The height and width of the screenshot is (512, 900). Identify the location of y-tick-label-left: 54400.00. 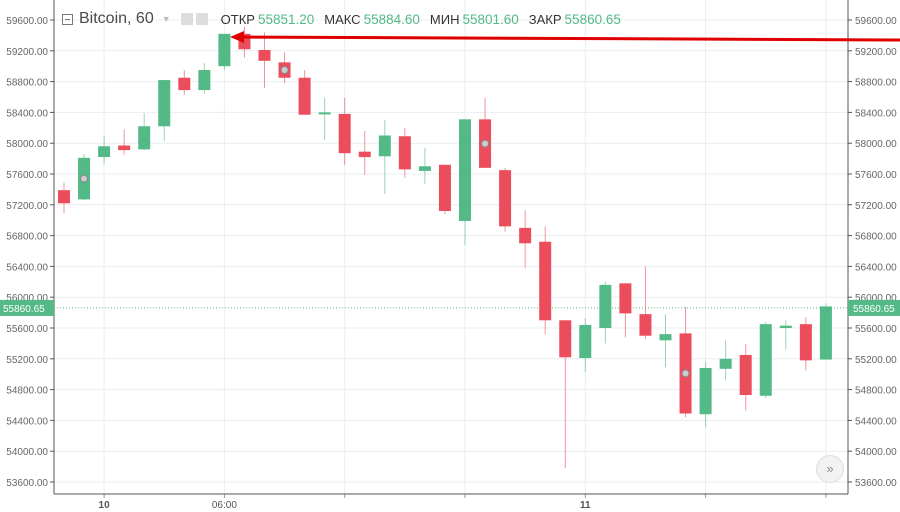
(27, 421).